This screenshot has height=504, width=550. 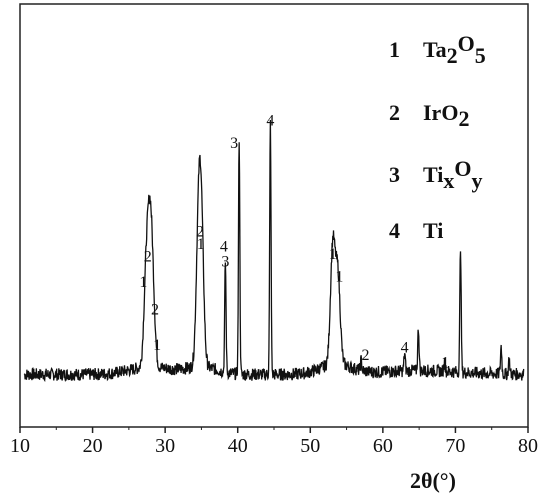 I want to click on legend-formula-4: Ti, so click(x=433, y=230).